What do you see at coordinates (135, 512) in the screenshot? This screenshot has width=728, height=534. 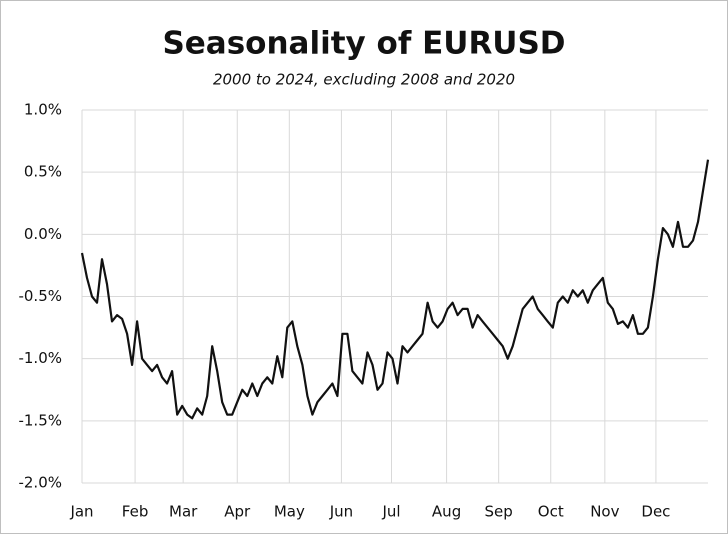 I see `x-tick-label: Feb` at bounding box center [135, 512].